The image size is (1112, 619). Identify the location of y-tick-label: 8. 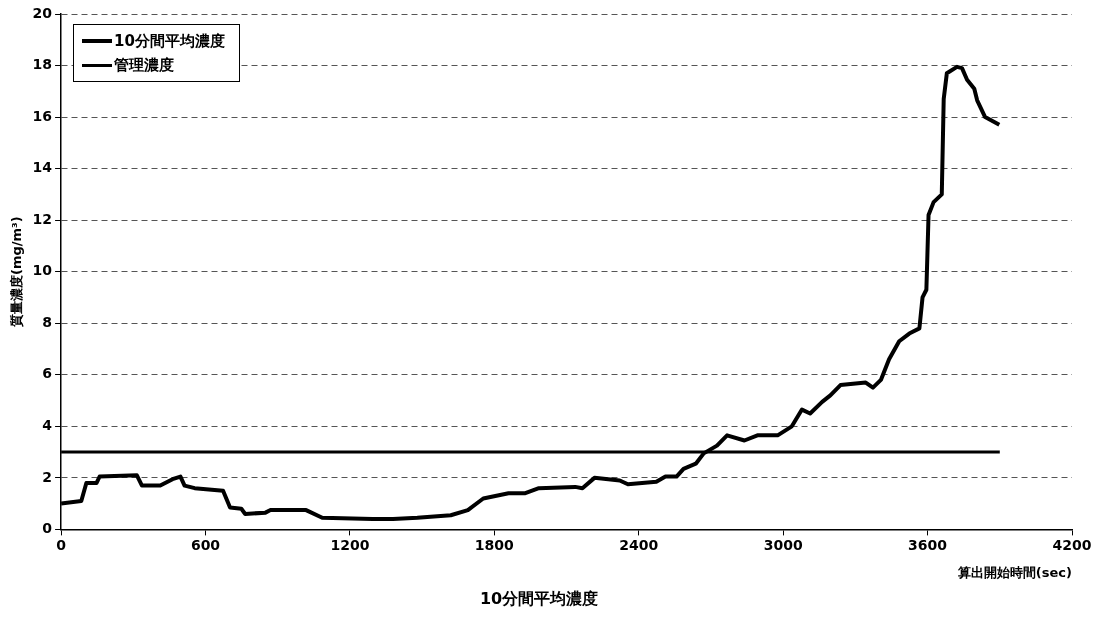
(47, 321).